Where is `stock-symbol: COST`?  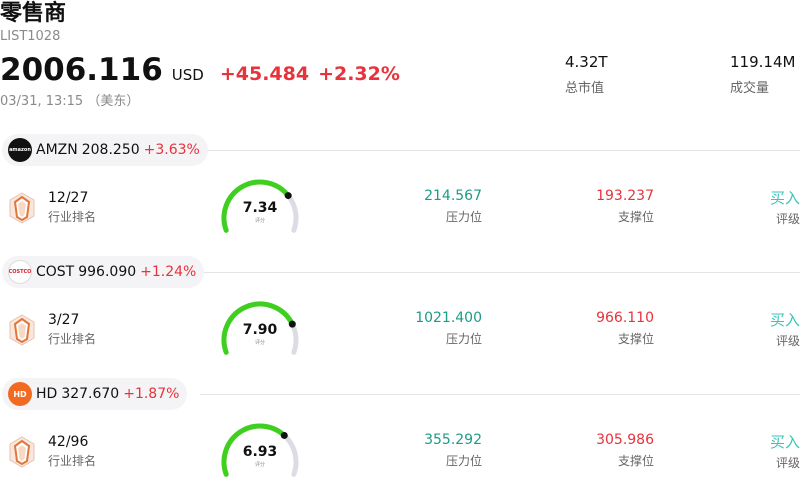 stock-symbol: COST is located at coordinates (55, 272).